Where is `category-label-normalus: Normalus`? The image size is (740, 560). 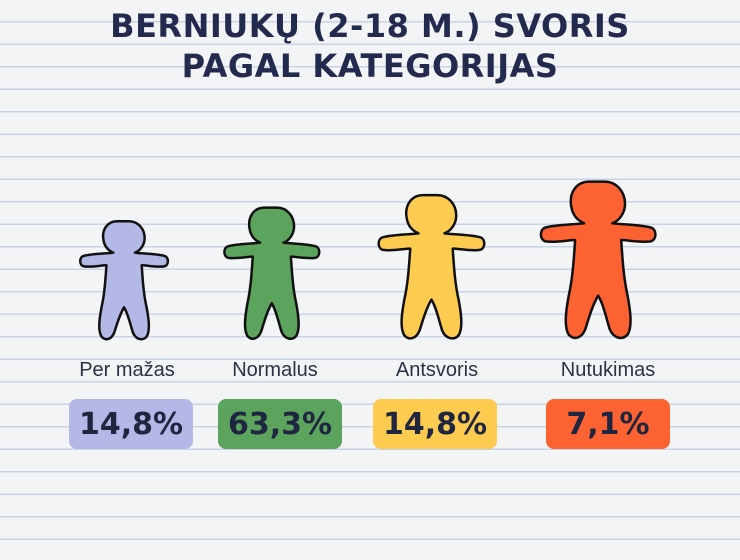 category-label-normalus: Normalus is located at coordinates (275, 370).